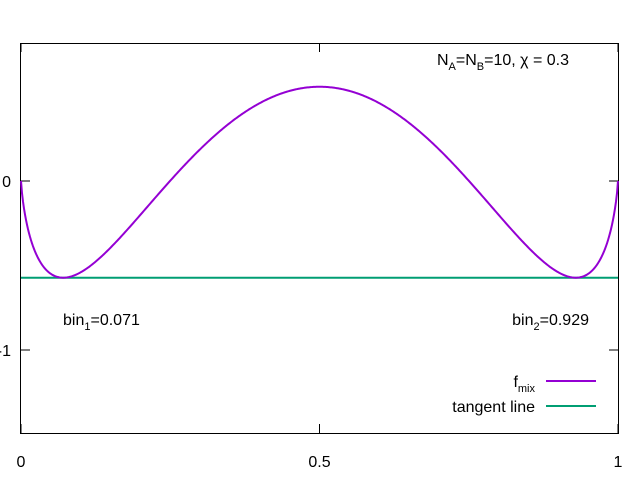  Describe the element at coordinates (21, 462) in the screenshot. I see `x-tick-label: 0` at that location.